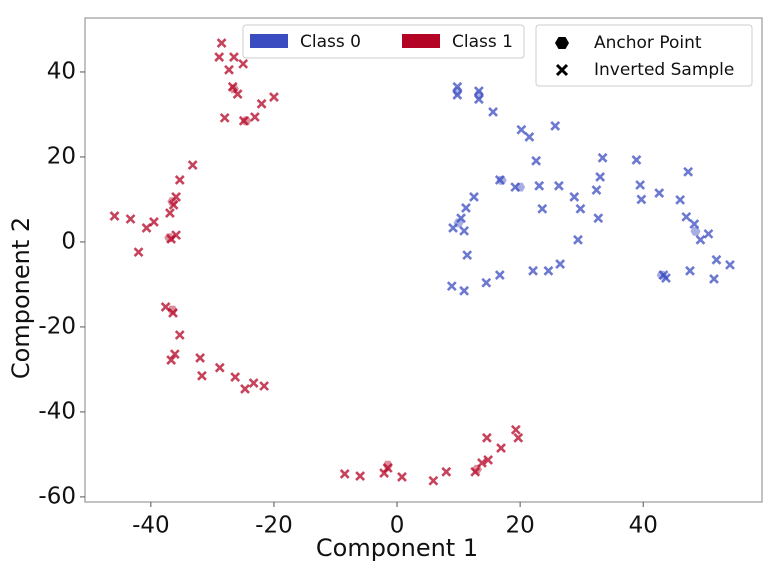 Image resolution: width=772 pixels, height=578 pixels. What do you see at coordinates (151, 526) in the screenshot?
I see `x-tick-label: -40` at bounding box center [151, 526].